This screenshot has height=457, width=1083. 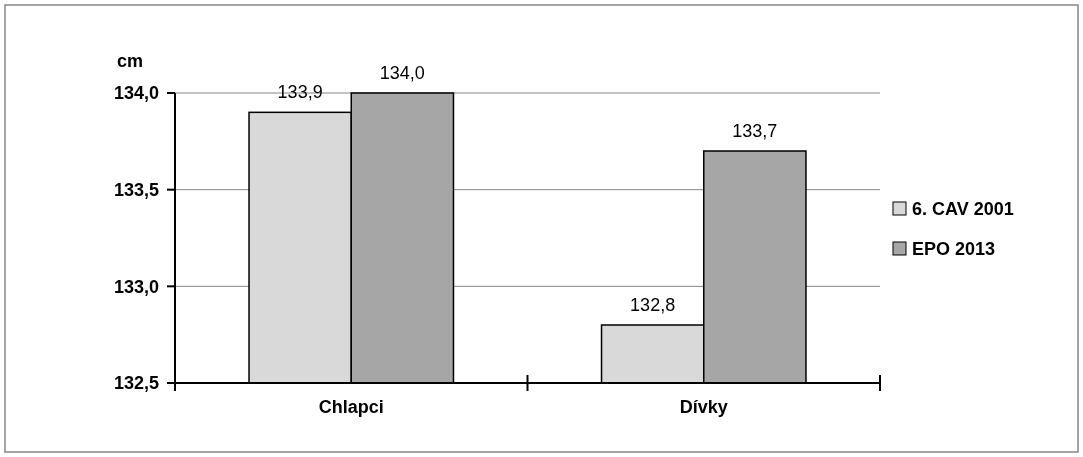 What do you see at coordinates (963, 209) in the screenshot?
I see `legend-label: 6. CAV 2001` at bounding box center [963, 209].